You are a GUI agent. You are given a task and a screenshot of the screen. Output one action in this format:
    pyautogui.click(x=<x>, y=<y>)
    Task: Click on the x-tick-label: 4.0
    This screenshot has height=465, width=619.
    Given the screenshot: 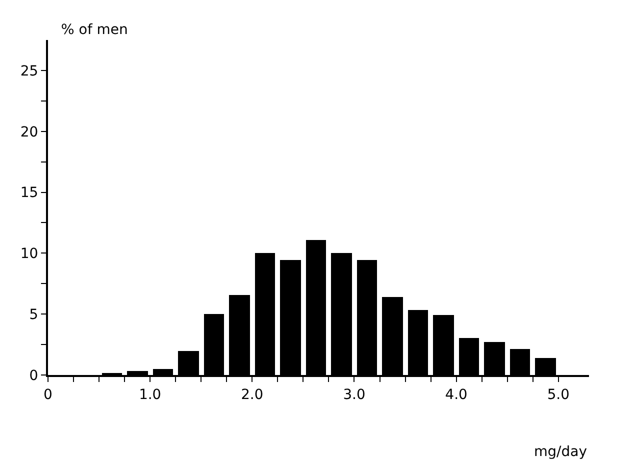 What is the action you would take?
    pyautogui.click(x=456, y=394)
    